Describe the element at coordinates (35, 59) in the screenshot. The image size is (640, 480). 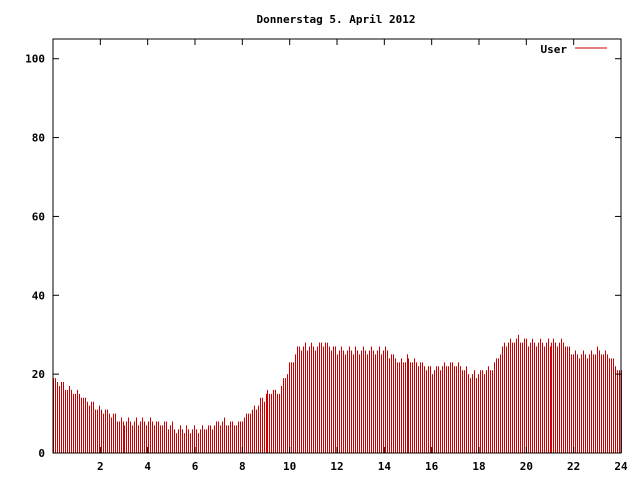
I see `y-tick-label: 100` at that location.